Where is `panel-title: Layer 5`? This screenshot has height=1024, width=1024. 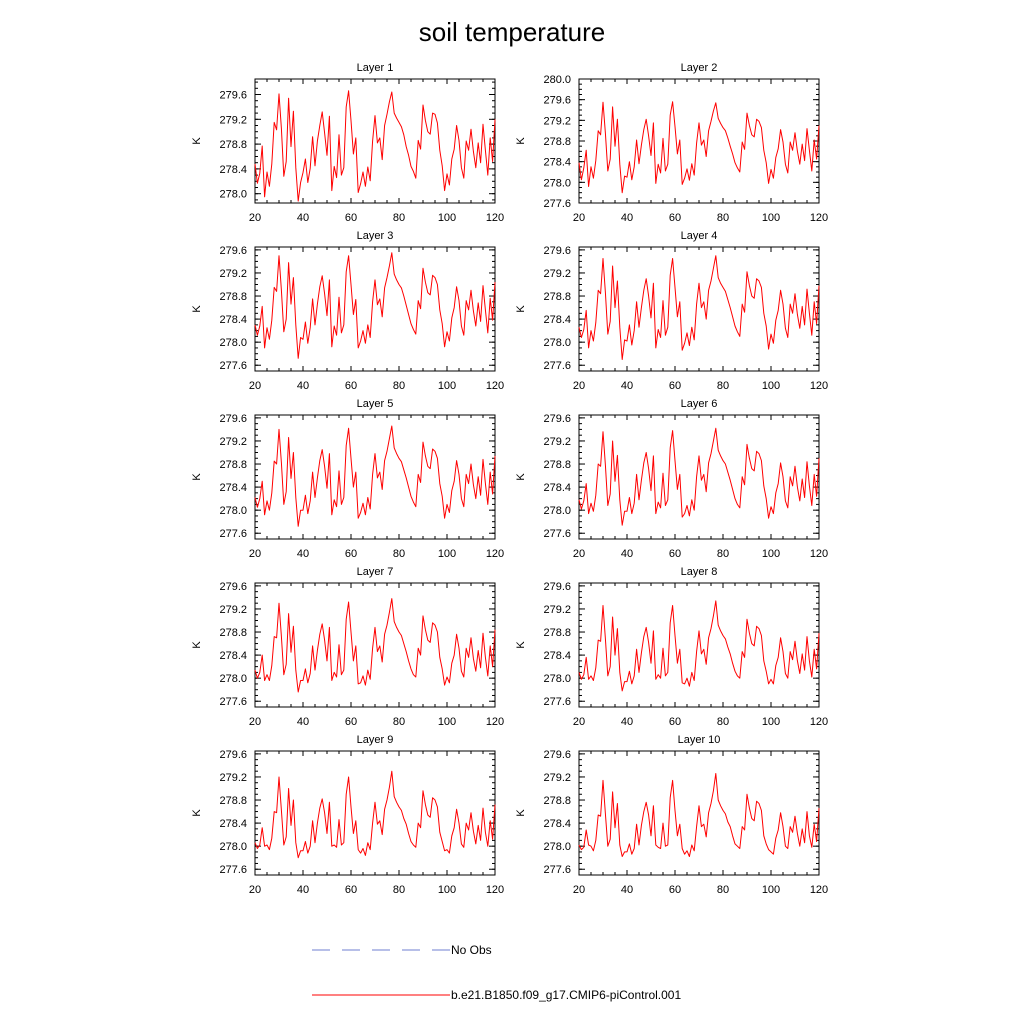
panel-title: Layer 5 is located at coordinates (375, 404).